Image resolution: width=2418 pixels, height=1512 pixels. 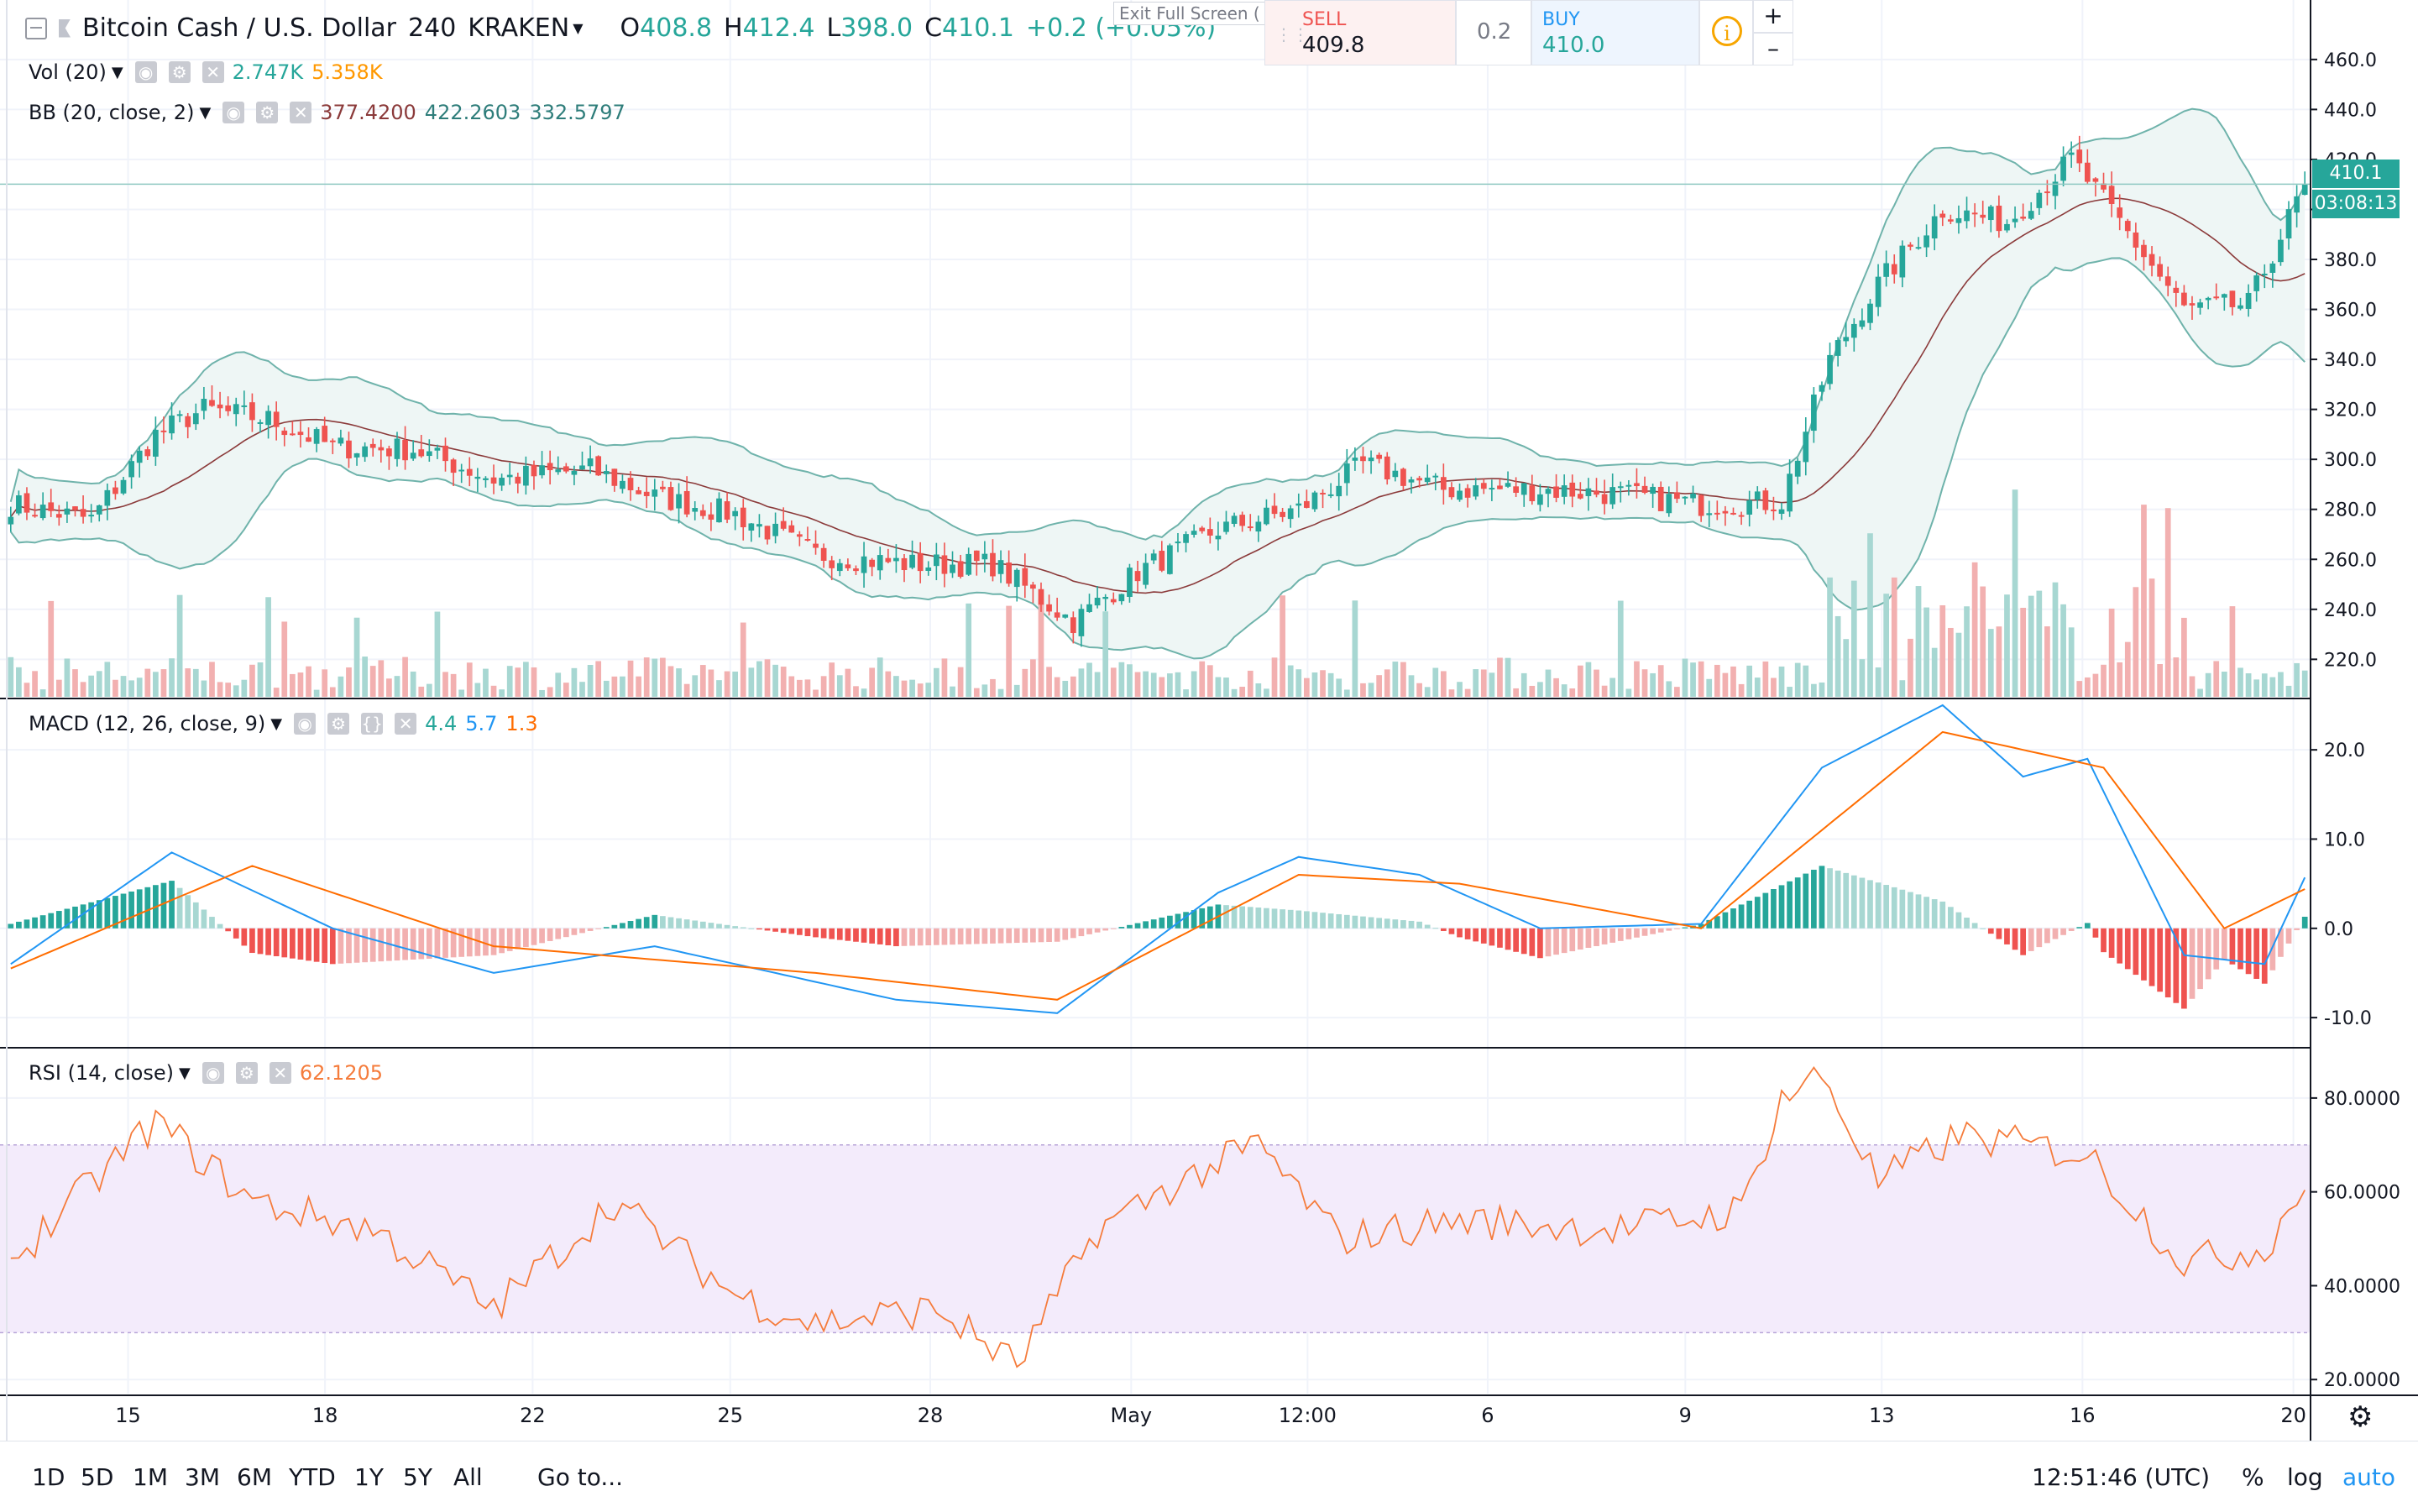 What do you see at coordinates (2350, 110) in the screenshot?
I see `y-tick-label: 440.0` at bounding box center [2350, 110].